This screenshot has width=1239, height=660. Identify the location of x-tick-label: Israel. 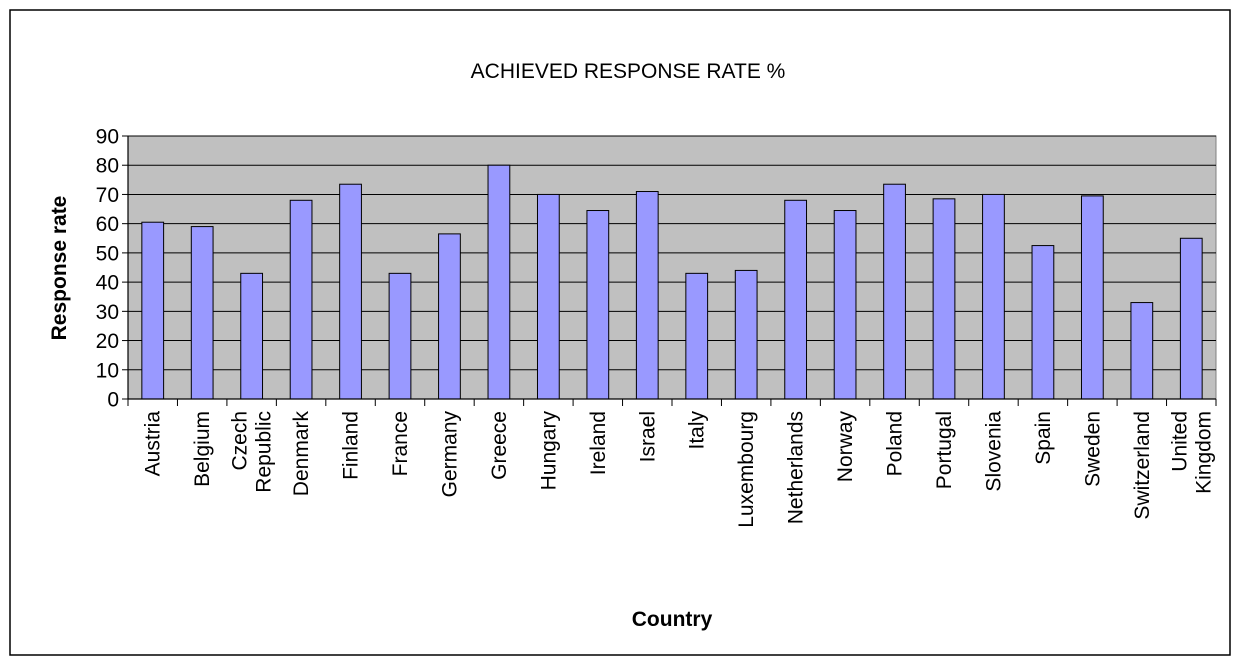
(647, 436).